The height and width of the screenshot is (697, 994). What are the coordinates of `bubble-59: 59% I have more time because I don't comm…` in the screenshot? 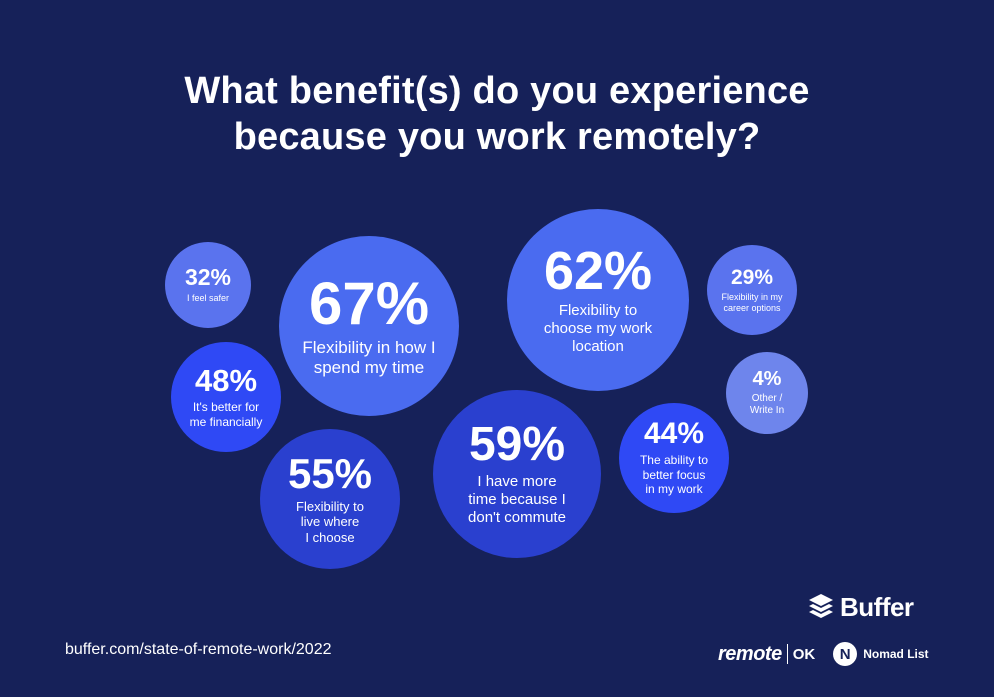 It's located at (517, 474).